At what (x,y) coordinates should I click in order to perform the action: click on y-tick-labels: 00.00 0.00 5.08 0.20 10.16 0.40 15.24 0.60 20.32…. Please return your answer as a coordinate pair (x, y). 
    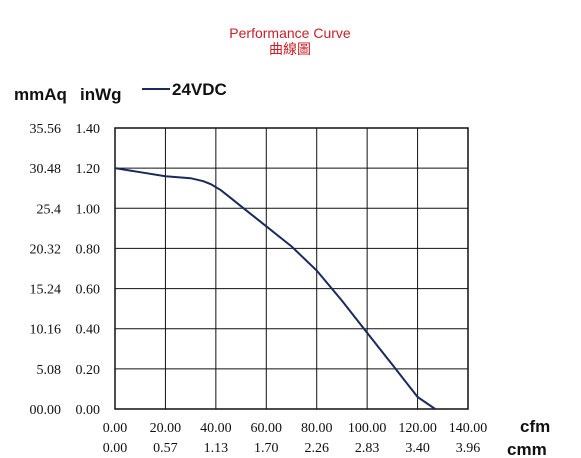
    Looking at the image, I should click on (65, 270).